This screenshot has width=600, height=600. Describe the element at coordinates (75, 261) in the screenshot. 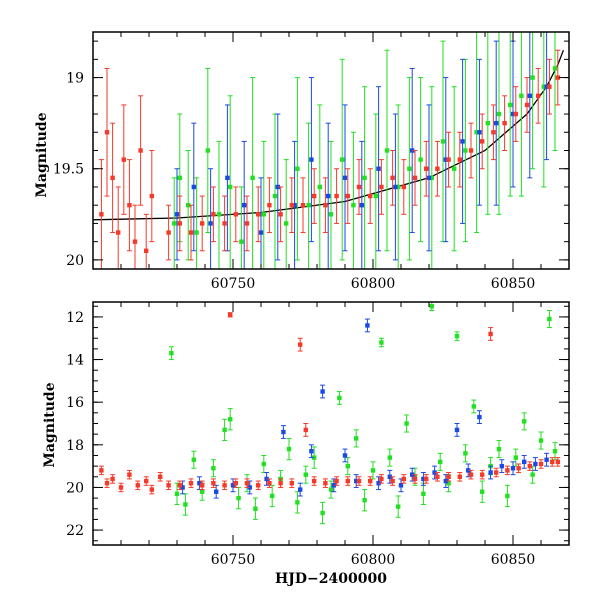

I see `y-tick-label: 20` at that location.